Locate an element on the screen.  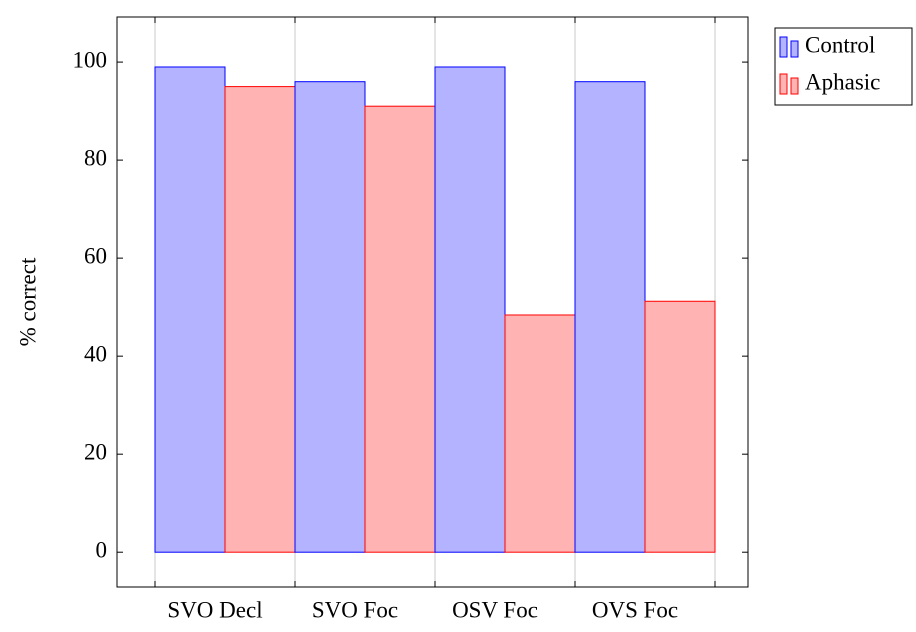
x-tick-label: OVS Foc is located at coordinates (635, 609).